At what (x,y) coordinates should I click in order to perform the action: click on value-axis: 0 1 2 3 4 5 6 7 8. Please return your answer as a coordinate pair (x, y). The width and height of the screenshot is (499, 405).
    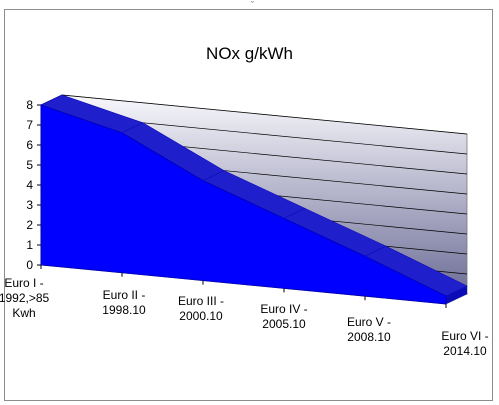
    Looking at the image, I should click on (34, 185).